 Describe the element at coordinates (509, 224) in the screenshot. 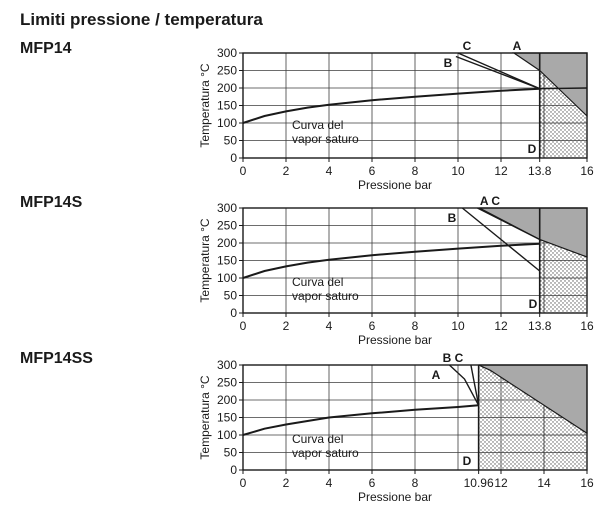

I see `series-line-a` at that location.